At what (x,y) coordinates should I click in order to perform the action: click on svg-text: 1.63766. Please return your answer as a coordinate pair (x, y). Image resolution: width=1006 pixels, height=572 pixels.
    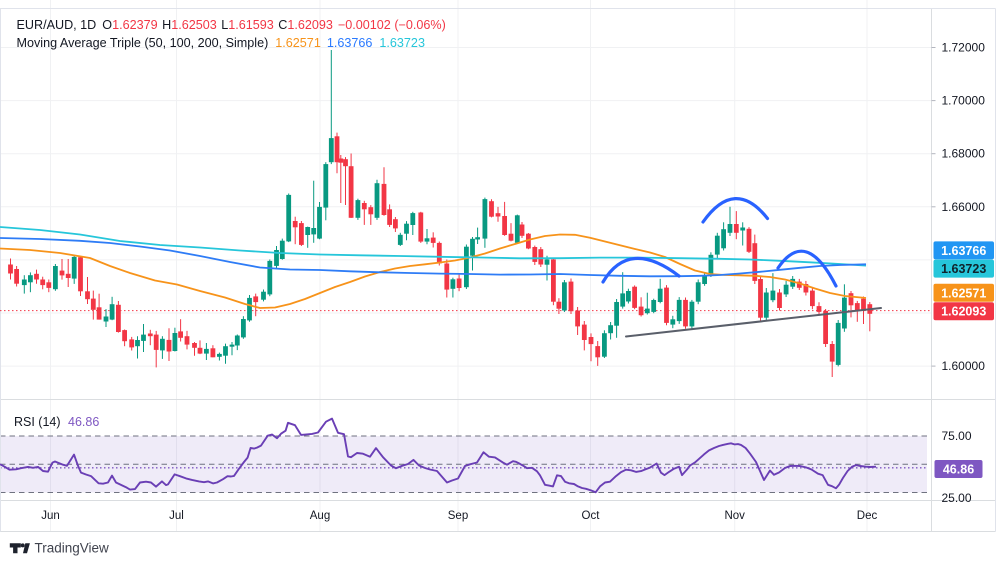
    Looking at the image, I should click on (963, 251).